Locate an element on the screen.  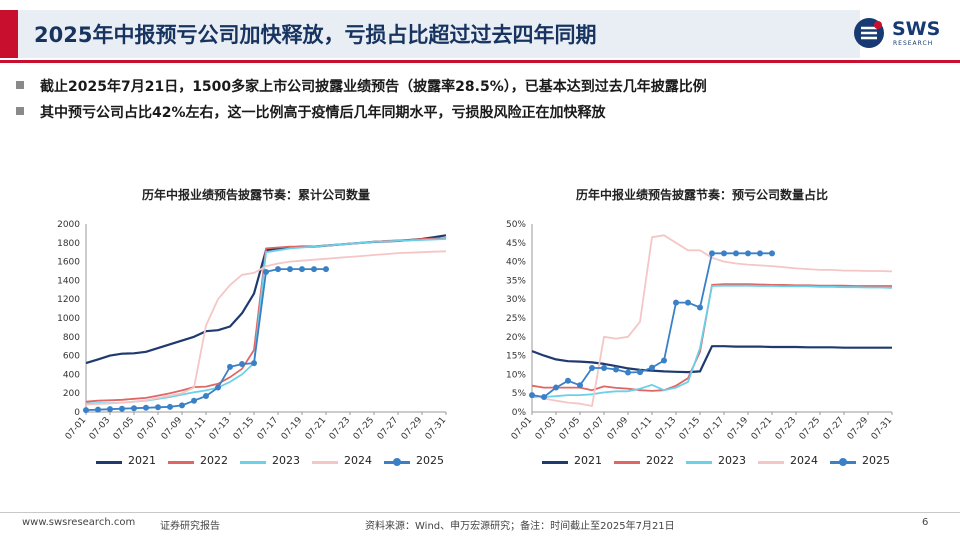
chart-legend: 2021 2022 2023 2024 2025 is located at coordinates (722, 462).